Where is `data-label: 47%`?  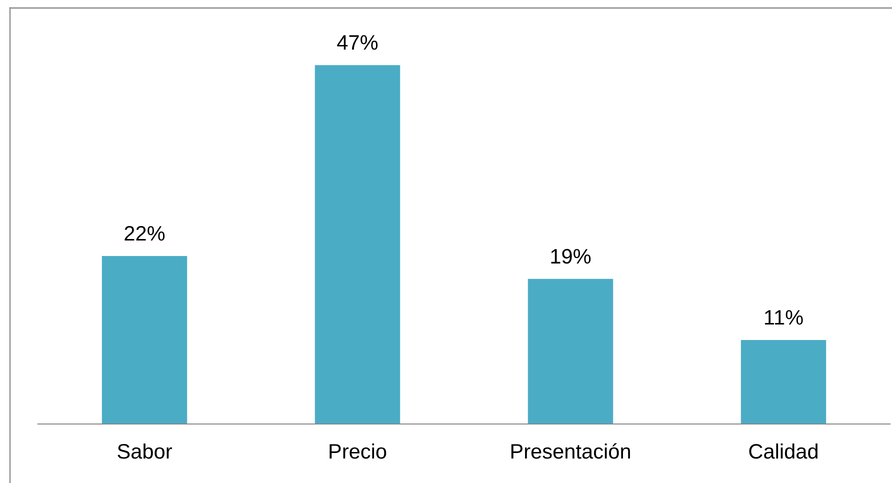 data-label: 47% is located at coordinates (357, 42).